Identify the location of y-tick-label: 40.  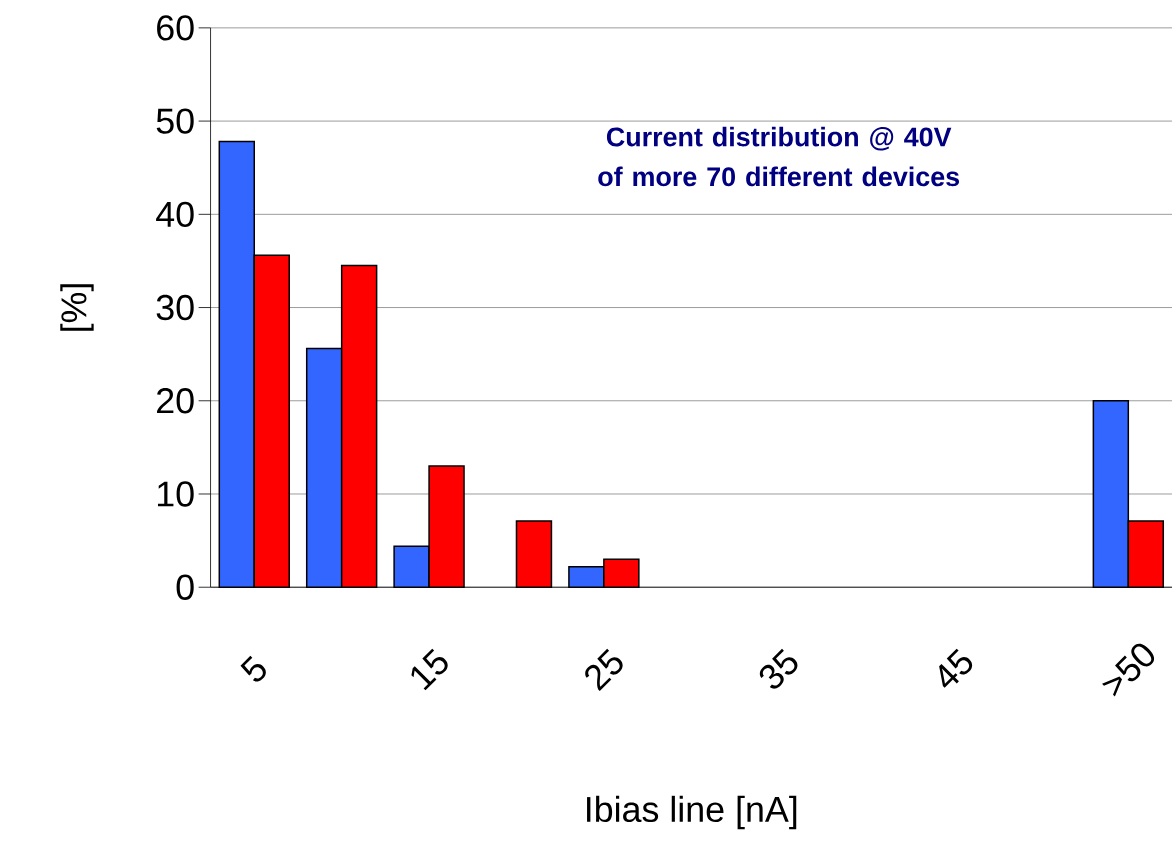
(175, 214).